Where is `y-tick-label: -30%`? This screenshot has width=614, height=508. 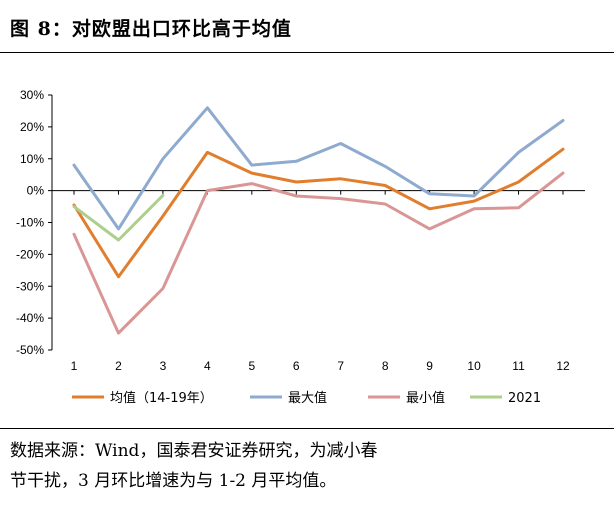 y-tick-label: -30% is located at coordinates (30, 286).